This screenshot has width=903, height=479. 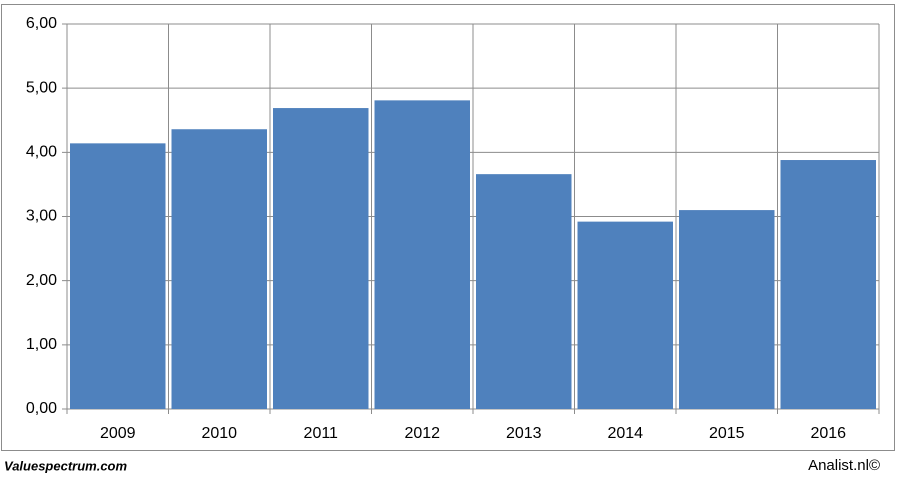 What do you see at coordinates (727, 433) in the screenshot?
I see `x-tick-label: 2015` at bounding box center [727, 433].